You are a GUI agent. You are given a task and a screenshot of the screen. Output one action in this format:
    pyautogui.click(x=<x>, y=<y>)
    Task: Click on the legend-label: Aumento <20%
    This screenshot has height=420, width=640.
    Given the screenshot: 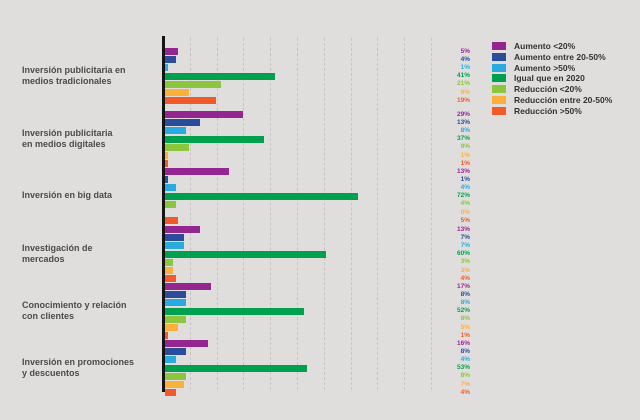 What is the action you would take?
    pyautogui.click(x=545, y=46)
    